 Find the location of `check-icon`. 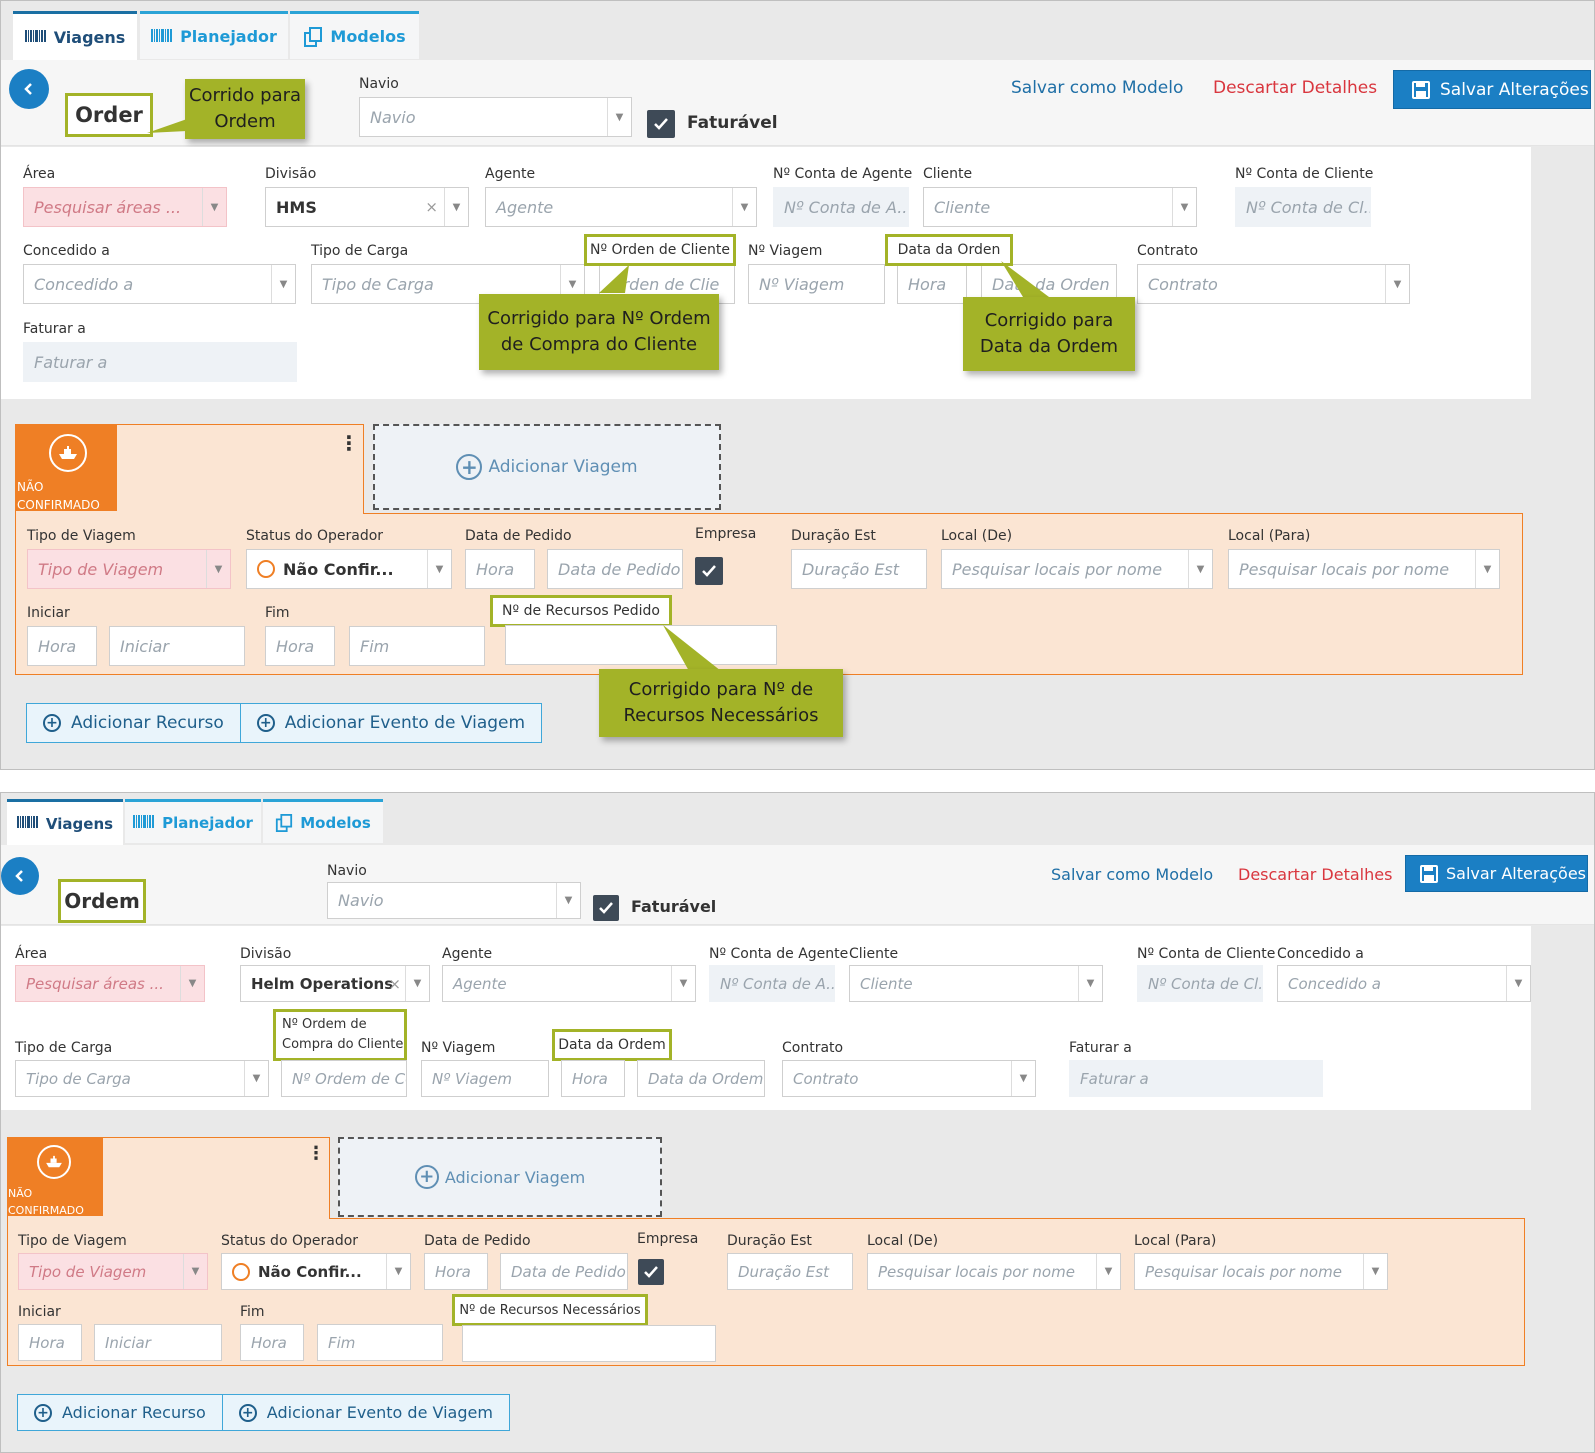

check-icon is located at coordinates (606, 908).